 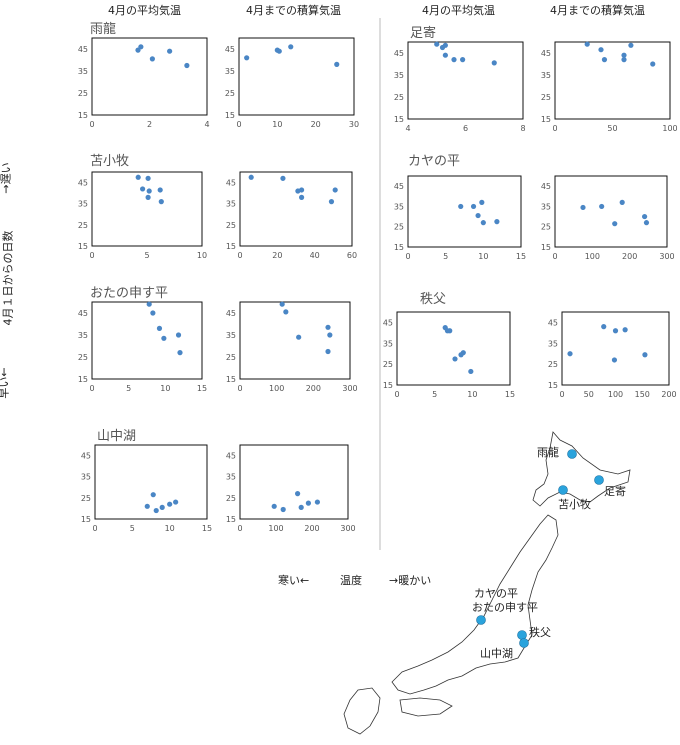 I want to click on x-tick-label: 20, so click(x=316, y=124).